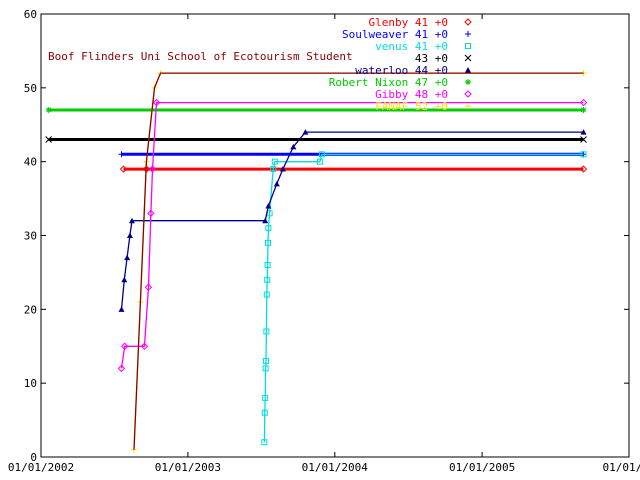 Image resolution: width=640 pixels, height=480 pixels. What do you see at coordinates (388, 82) in the screenshot?
I see `legend-entry: Robert Nixon 47 +0` at bounding box center [388, 82].